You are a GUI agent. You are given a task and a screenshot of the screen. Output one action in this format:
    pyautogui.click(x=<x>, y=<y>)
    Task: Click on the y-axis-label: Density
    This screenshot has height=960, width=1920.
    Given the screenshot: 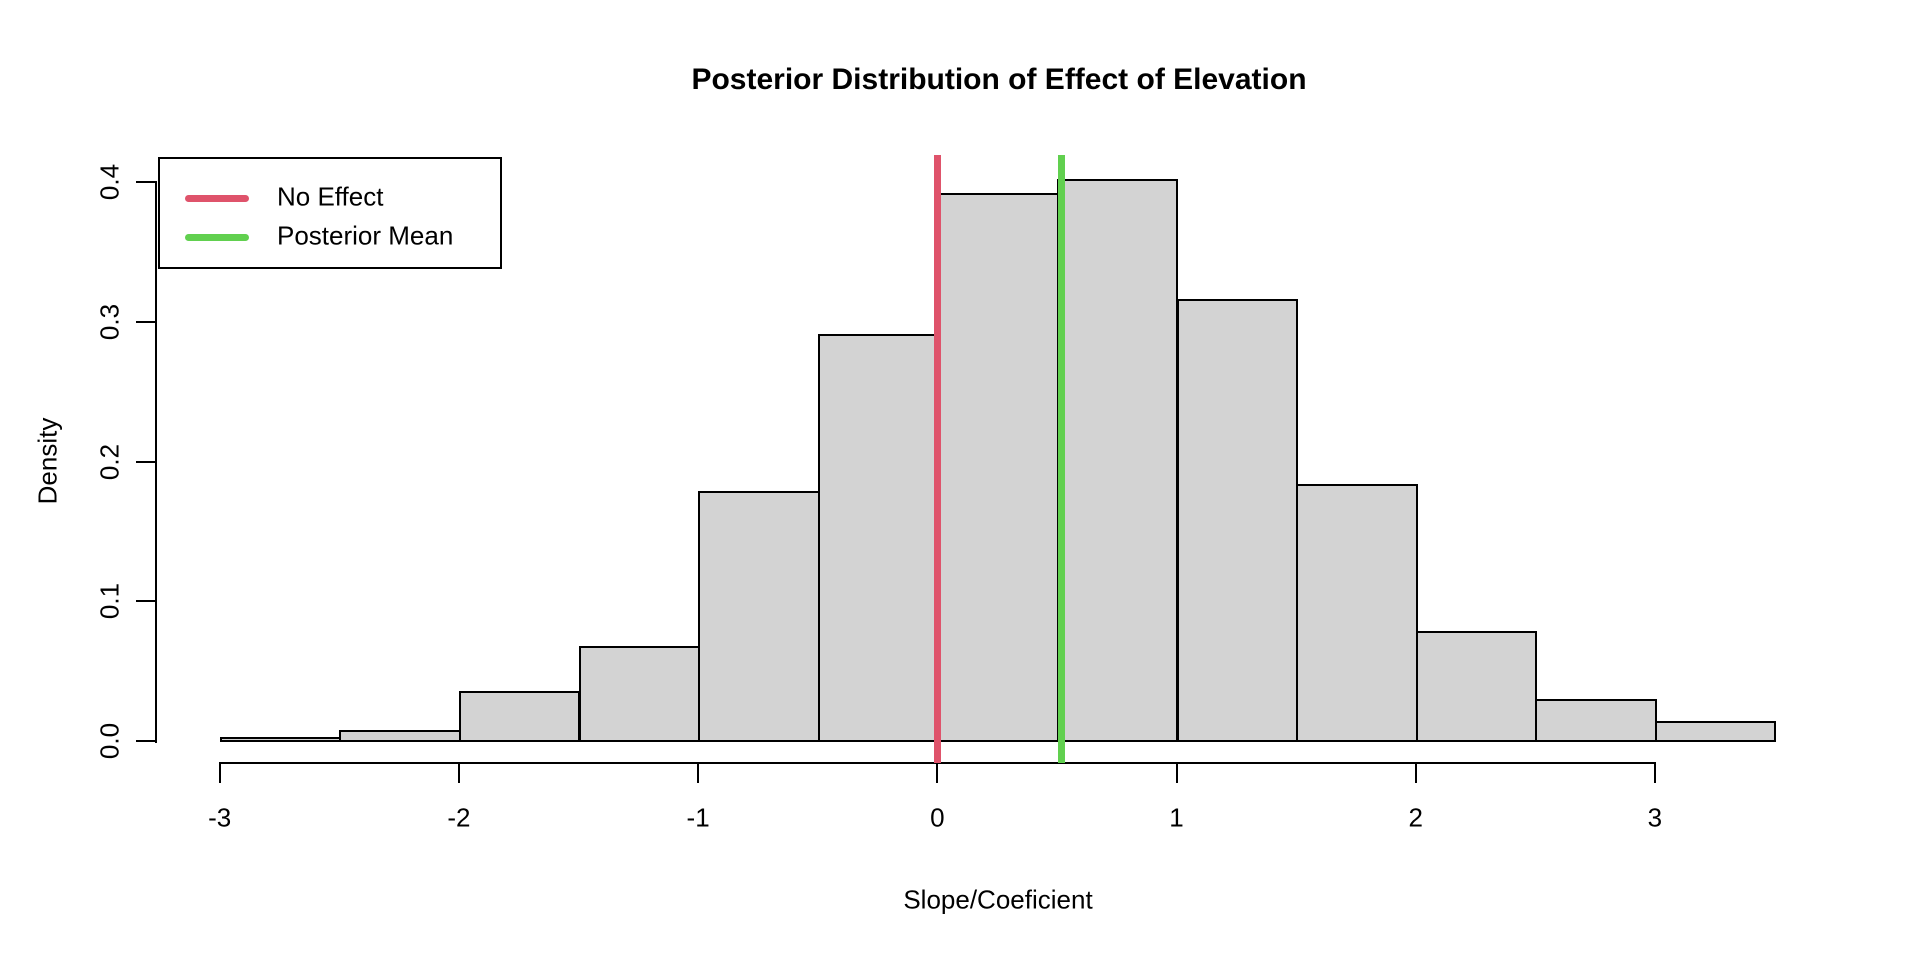 What is the action you would take?
    pyautogui.click(x=47, y=461)
    